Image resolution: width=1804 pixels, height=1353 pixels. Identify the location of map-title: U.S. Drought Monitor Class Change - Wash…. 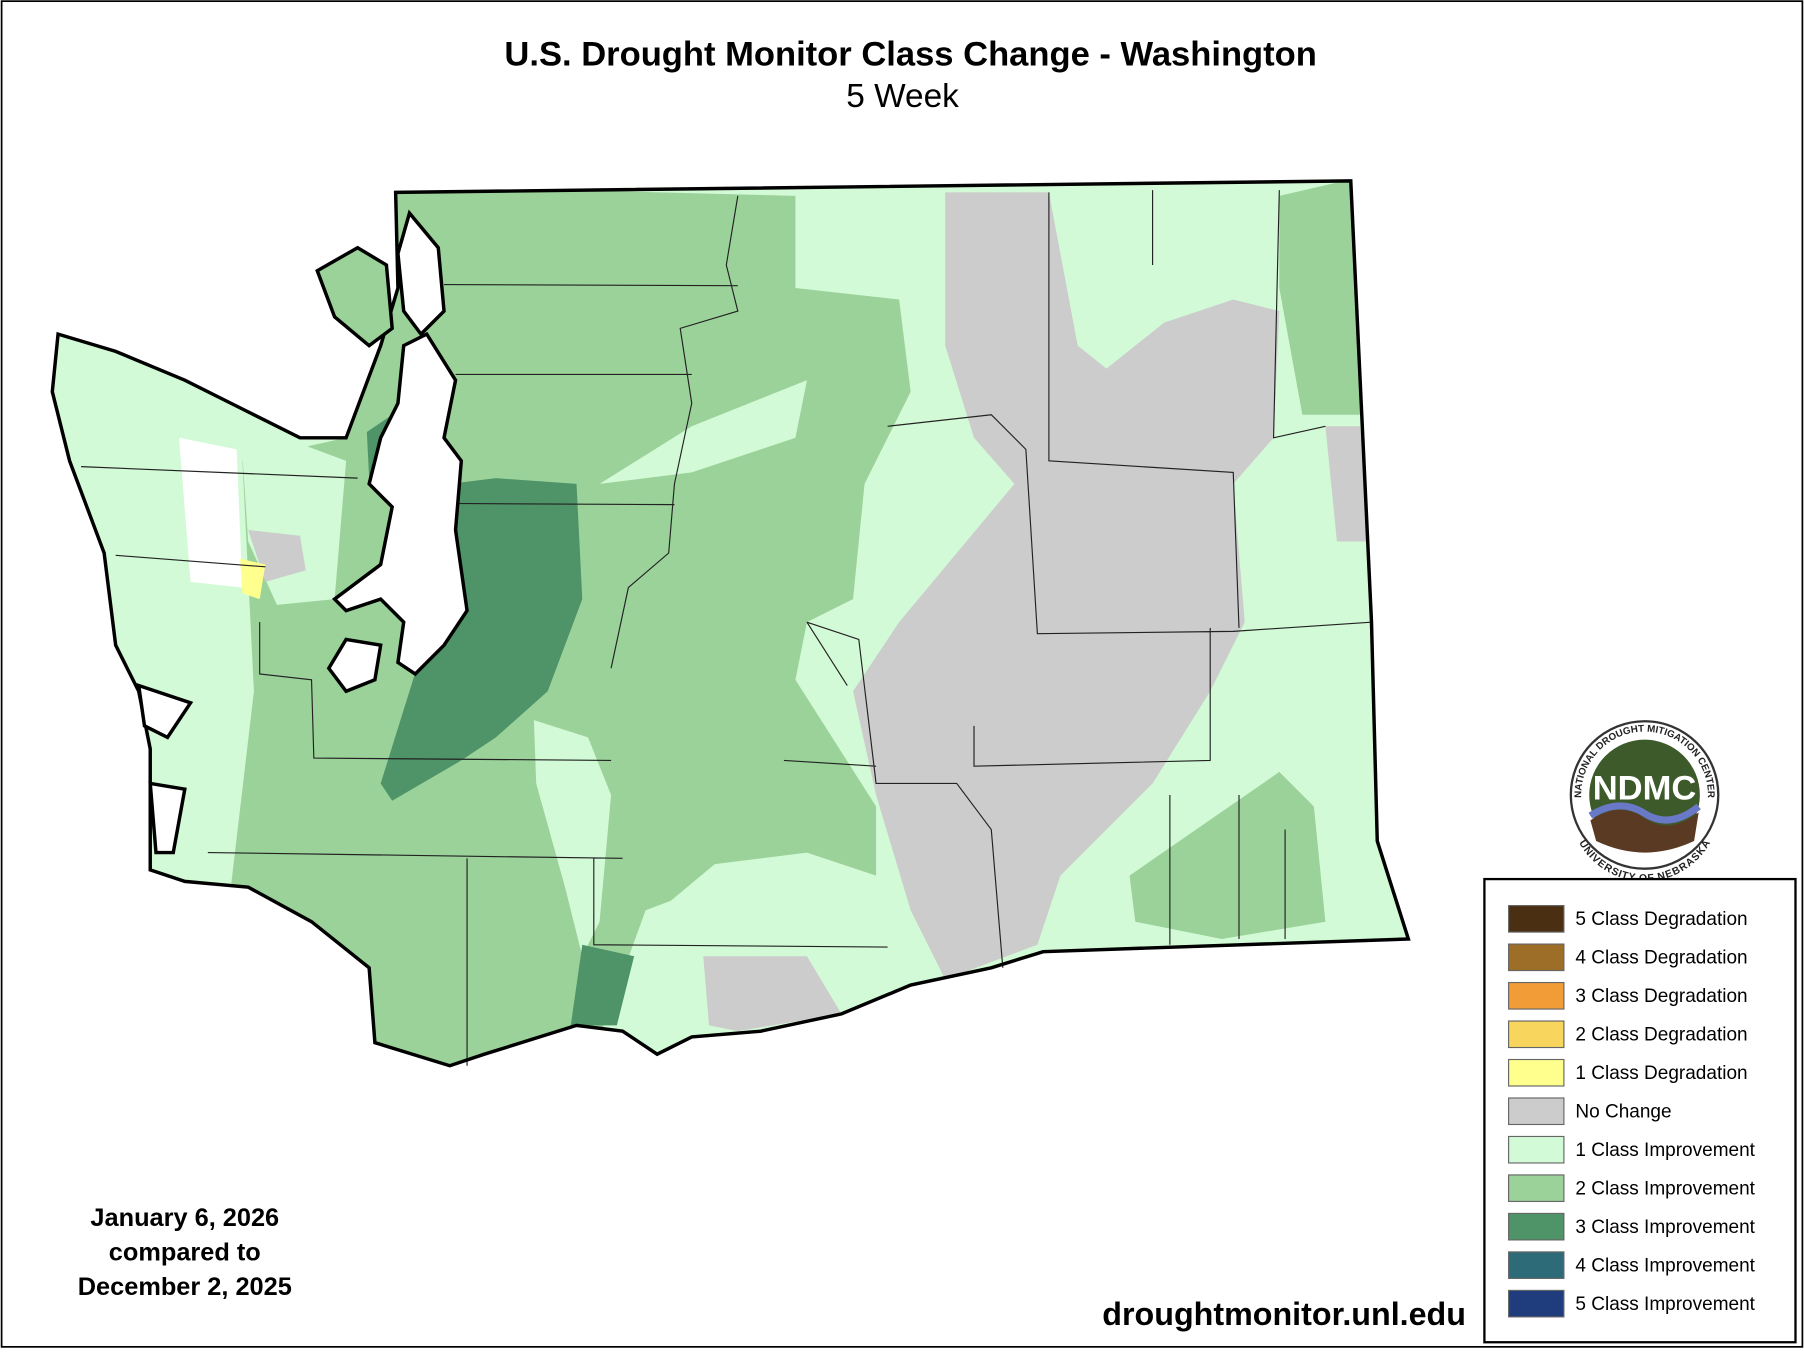
(910, 55).